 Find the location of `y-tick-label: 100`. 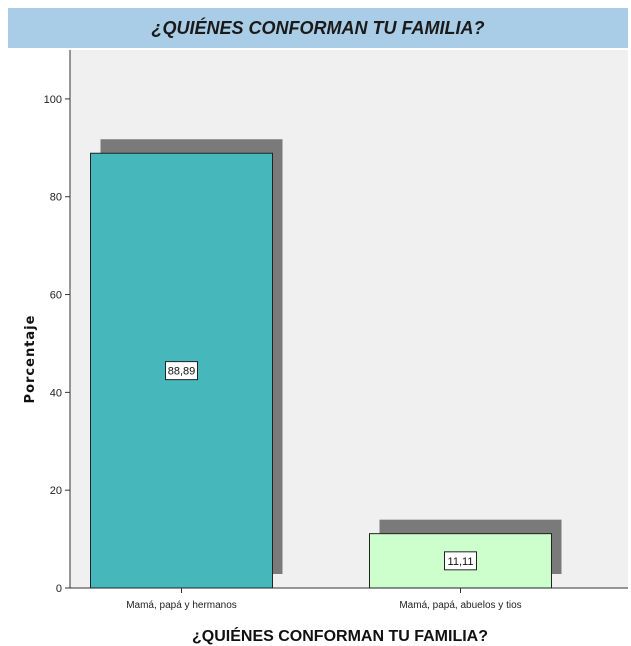

y-tick-label: 100 is located at coordinates (53, 100).